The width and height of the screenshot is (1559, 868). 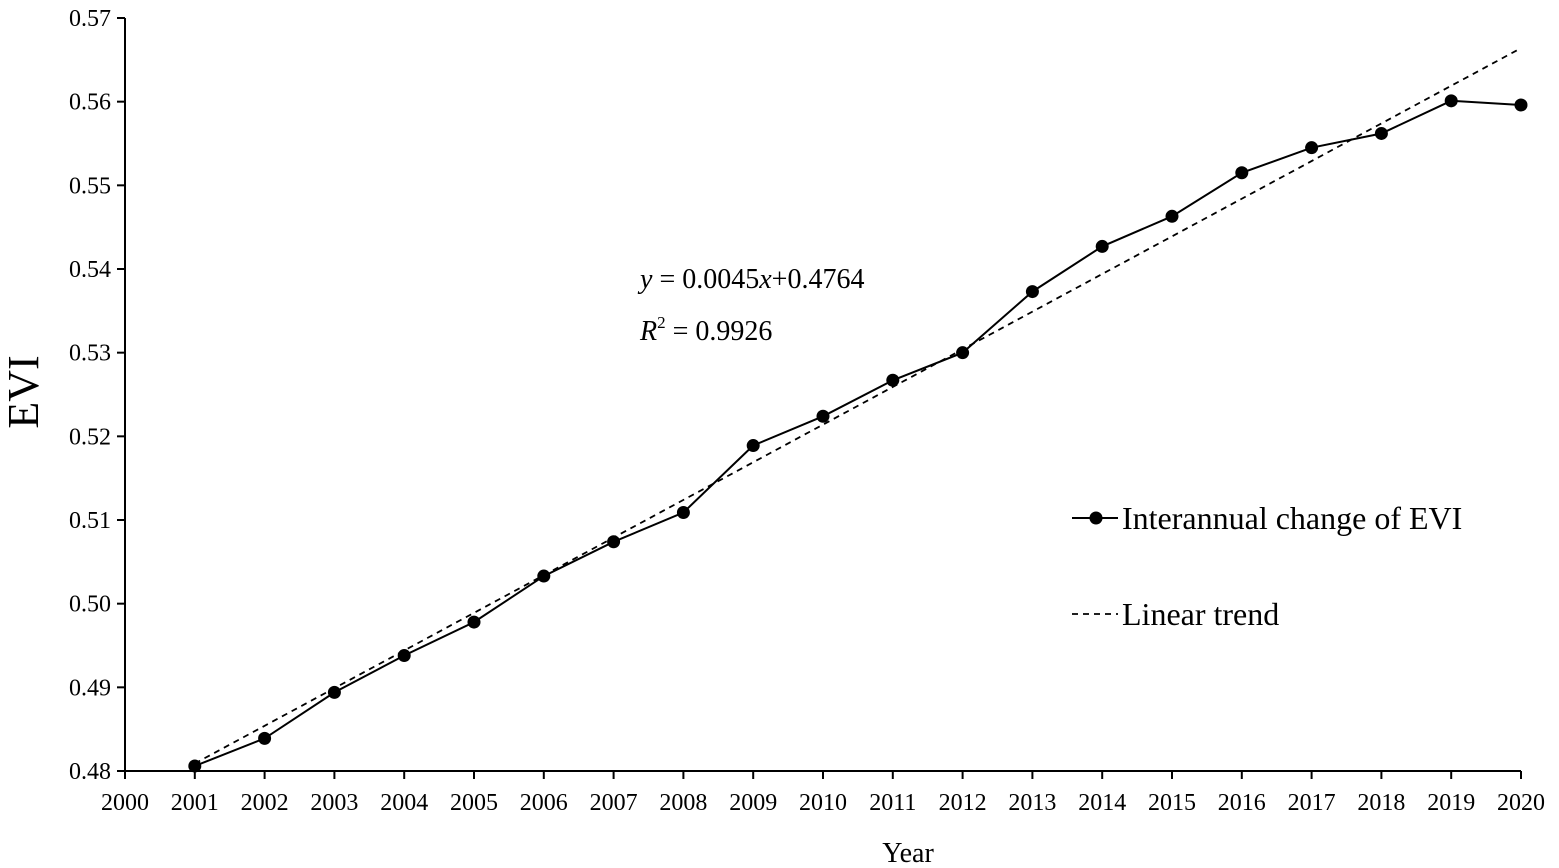 What do you see at coordinates (90, 354) in the screenshot?
I see `y-tick-label: 0.53` at bounding box center [90, 354].